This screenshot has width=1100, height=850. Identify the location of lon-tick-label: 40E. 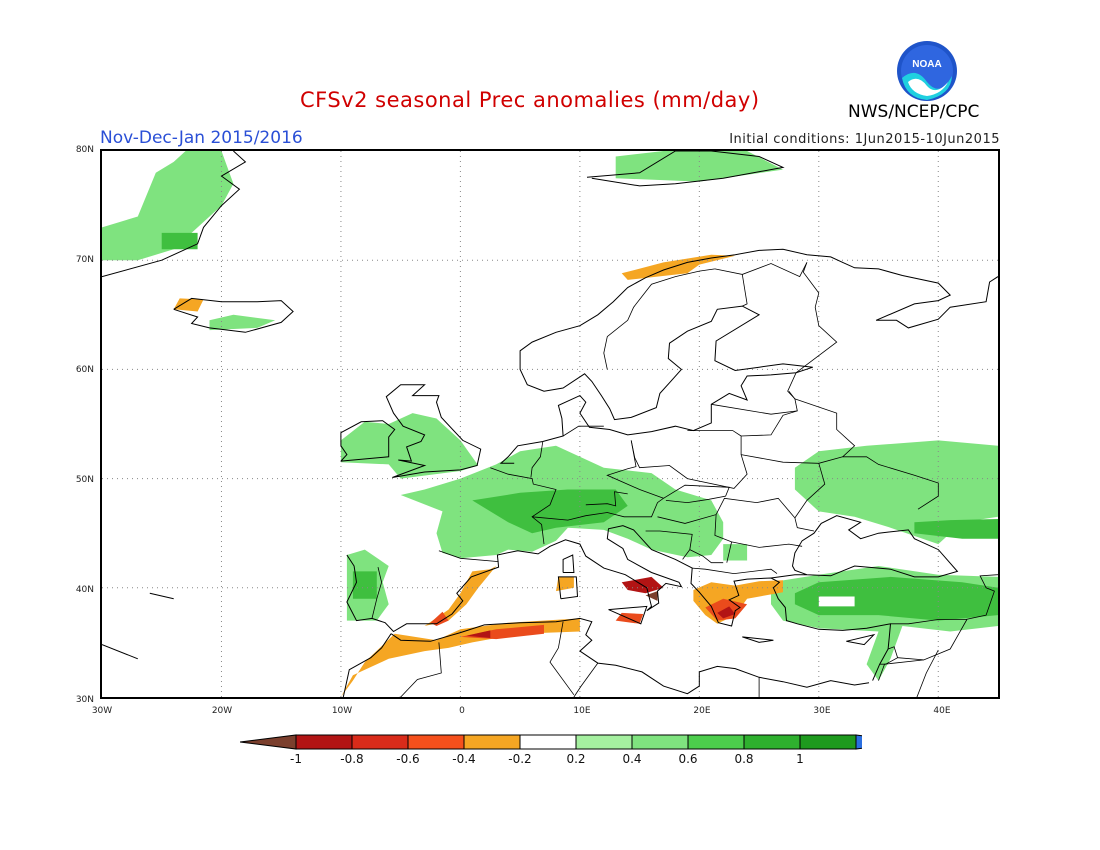
(942, 711).